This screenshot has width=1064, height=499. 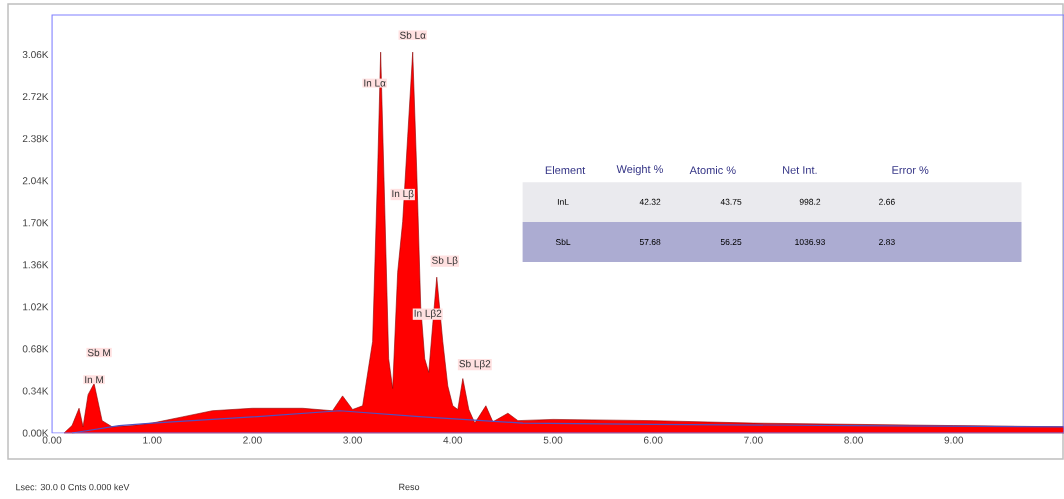 I want to click on text: Reso, so click(x=409, y=487).